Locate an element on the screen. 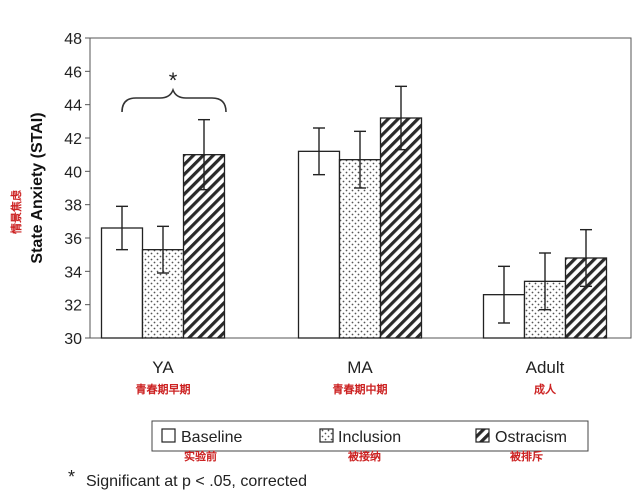 This screenshot has width=641, height=491. category-label-adult: Adult is located at coordinates (545, 367).